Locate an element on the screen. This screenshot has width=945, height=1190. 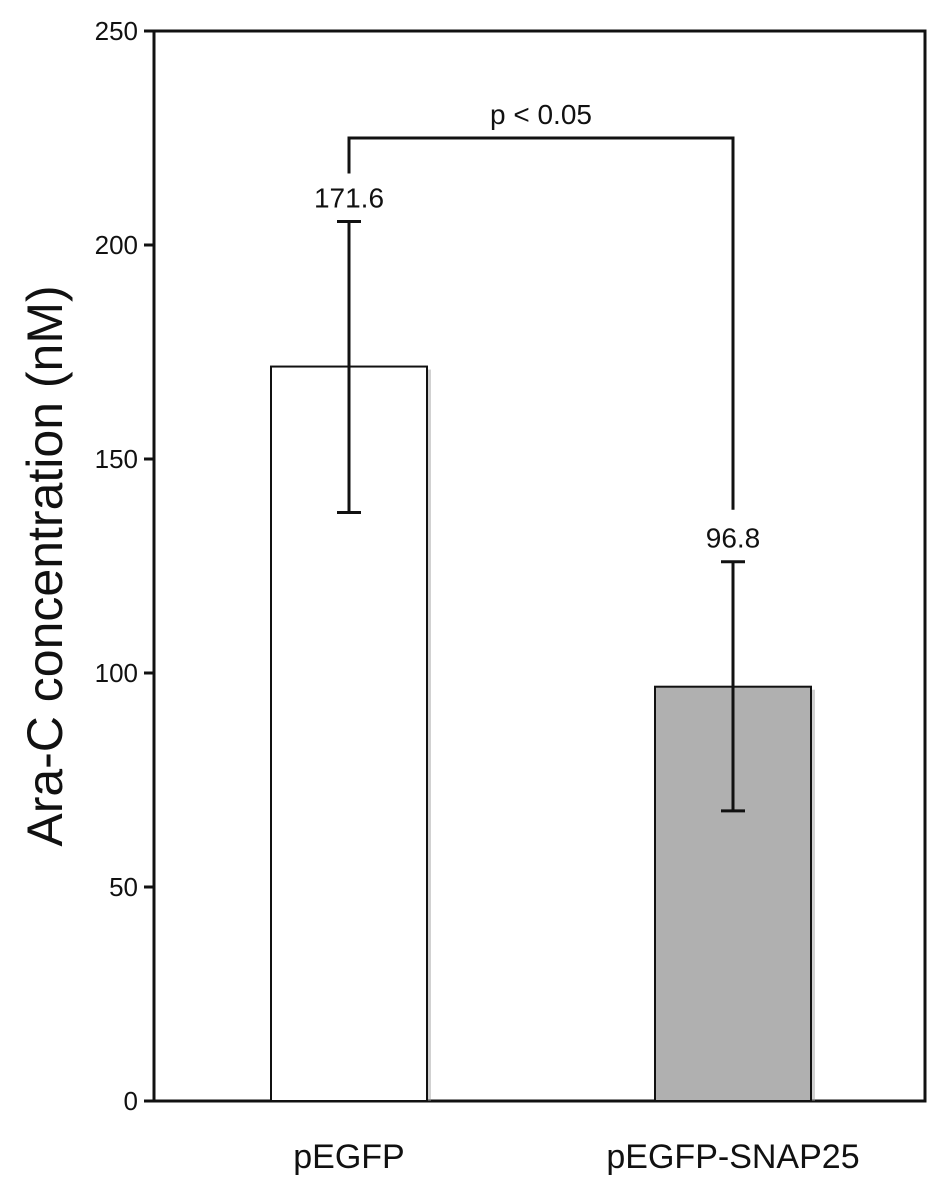
significance-bracket: p < 0.05 is located at coordinates (541, 304).